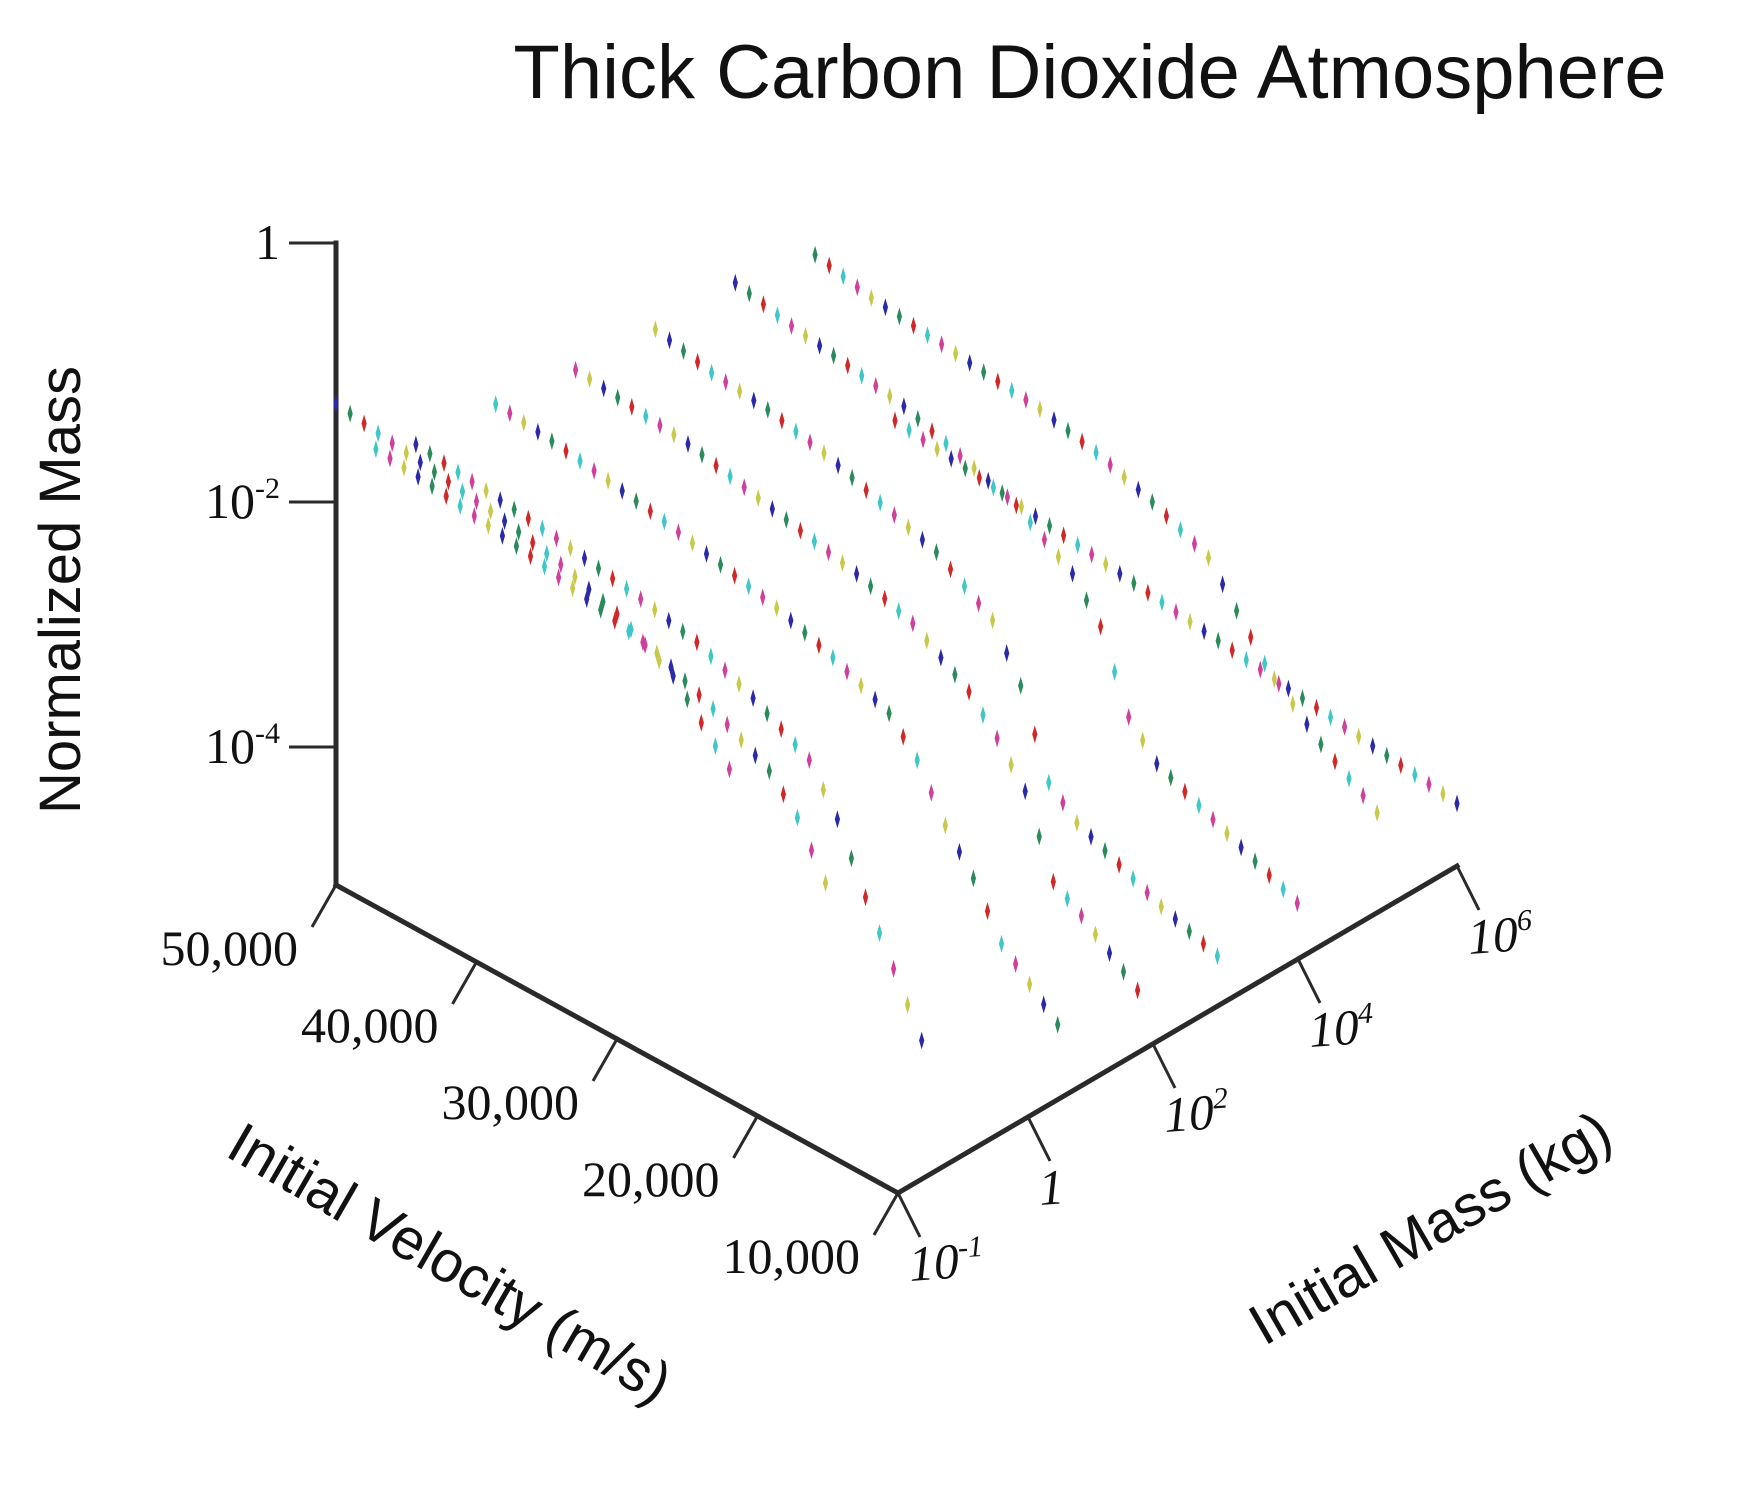 The height and width of the screenshot is (1492, 1754). Describe the element at coordinates (267, 242) in the screenshot. I see `z-tick-label: 1` at that location.